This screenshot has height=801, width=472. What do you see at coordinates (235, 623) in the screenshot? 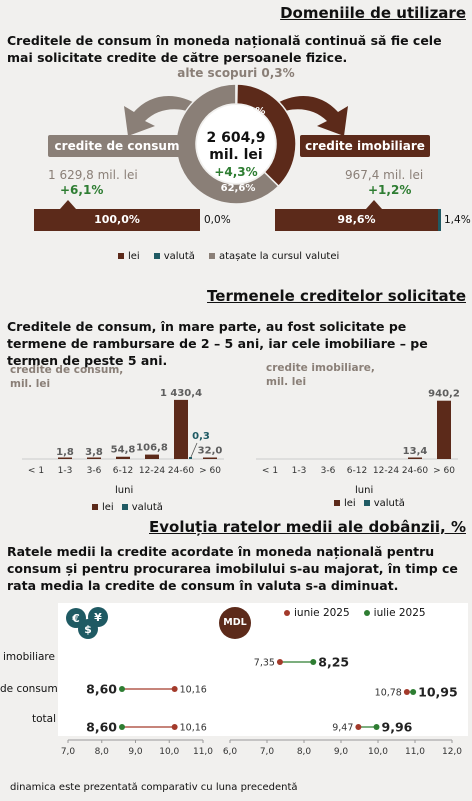
I see `mdl-badge: MDL` at bounding box center [235, 623].